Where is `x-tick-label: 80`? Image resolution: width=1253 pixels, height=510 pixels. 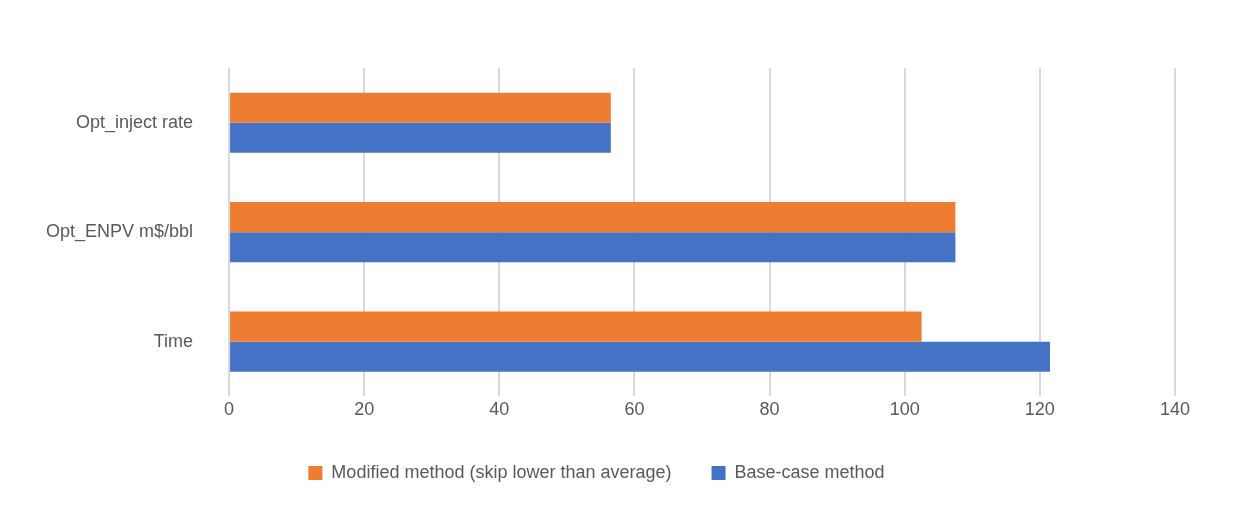 x-tick-label: 80 is located at coordinates (769, 409).